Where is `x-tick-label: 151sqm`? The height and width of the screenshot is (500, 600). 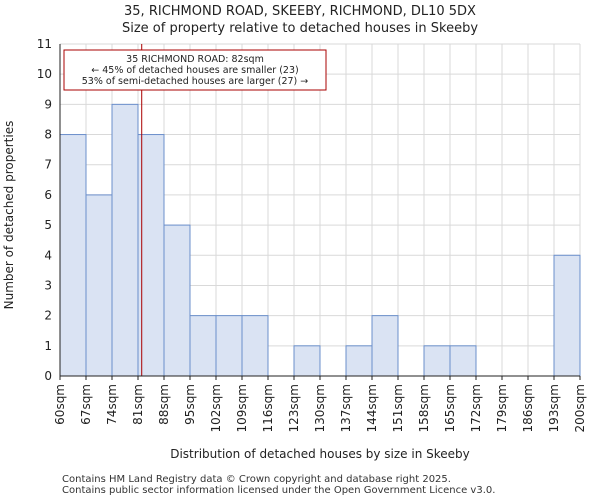 x-tick-label: 151sqm is located at coordinates (398, 408).